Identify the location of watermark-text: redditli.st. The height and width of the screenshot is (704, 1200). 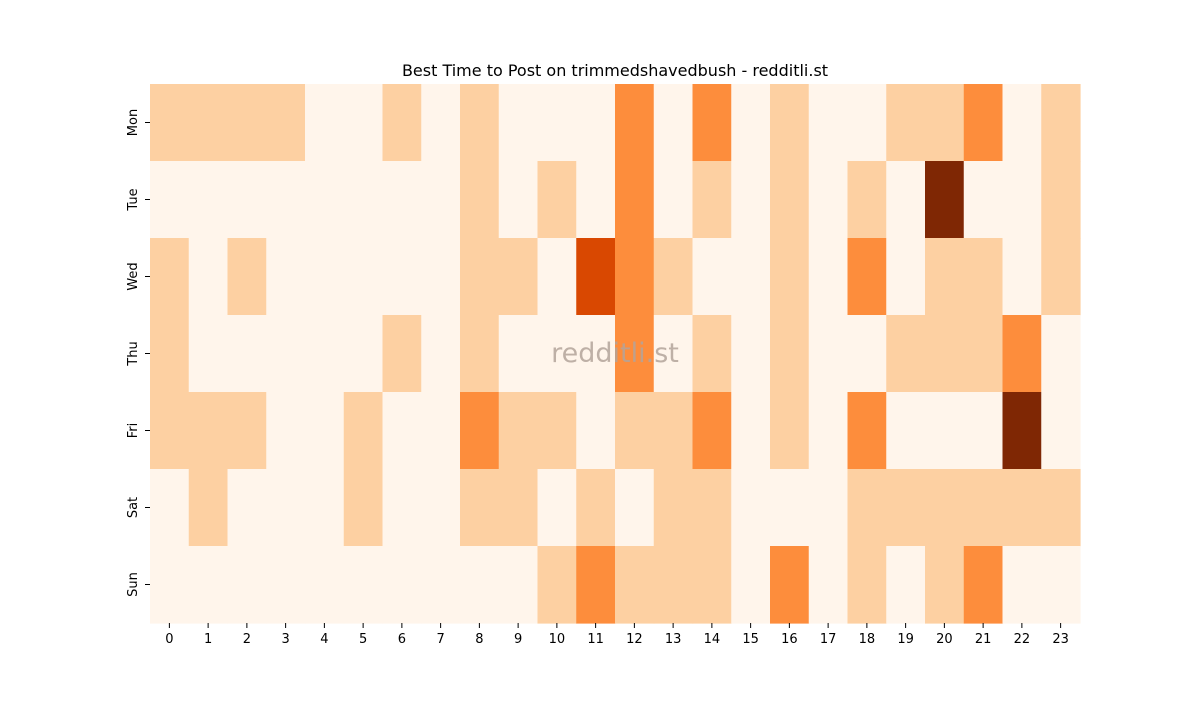
(615, 353).